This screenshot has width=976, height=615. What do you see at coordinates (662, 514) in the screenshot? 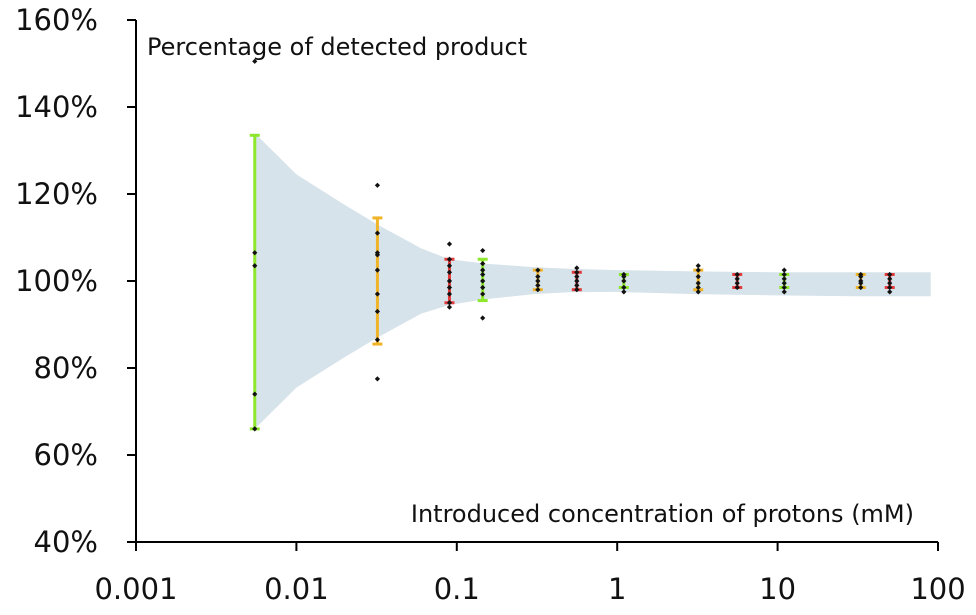
I see `x-axis-title: Introduced concentration of protons (mM)` at bounding box center [662, 514].